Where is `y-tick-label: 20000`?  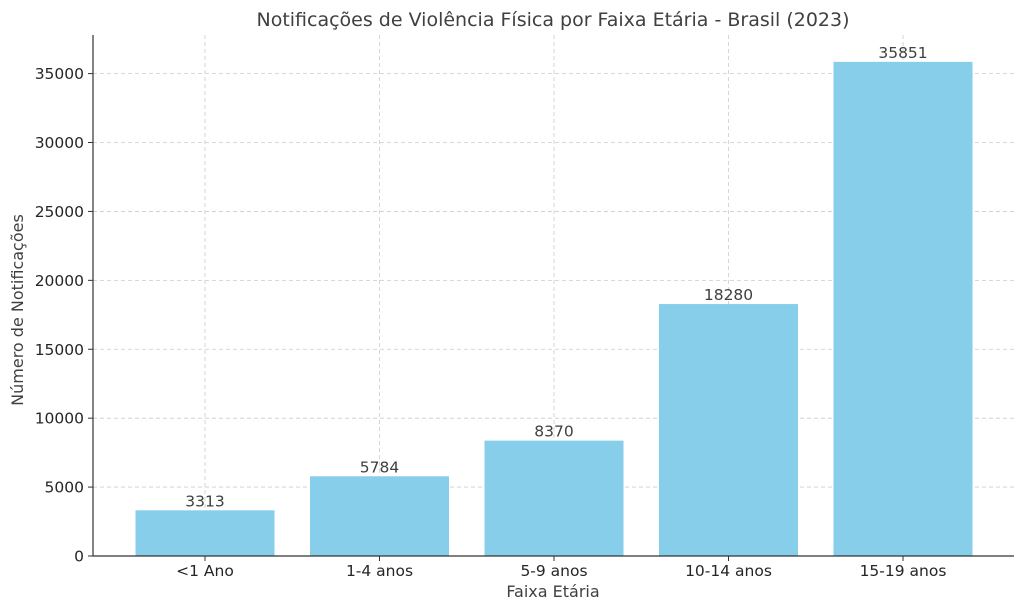 y-tick-label: 20000 is located at coordinates (59, 281).